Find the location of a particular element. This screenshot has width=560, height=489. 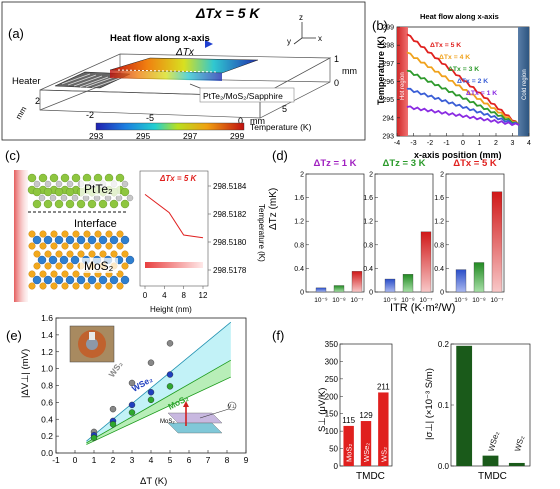

panel-c-plot: 0 4 8 12 298.5178 298.5180 298.5182 298.5184 is located at coordinates (195, 241).